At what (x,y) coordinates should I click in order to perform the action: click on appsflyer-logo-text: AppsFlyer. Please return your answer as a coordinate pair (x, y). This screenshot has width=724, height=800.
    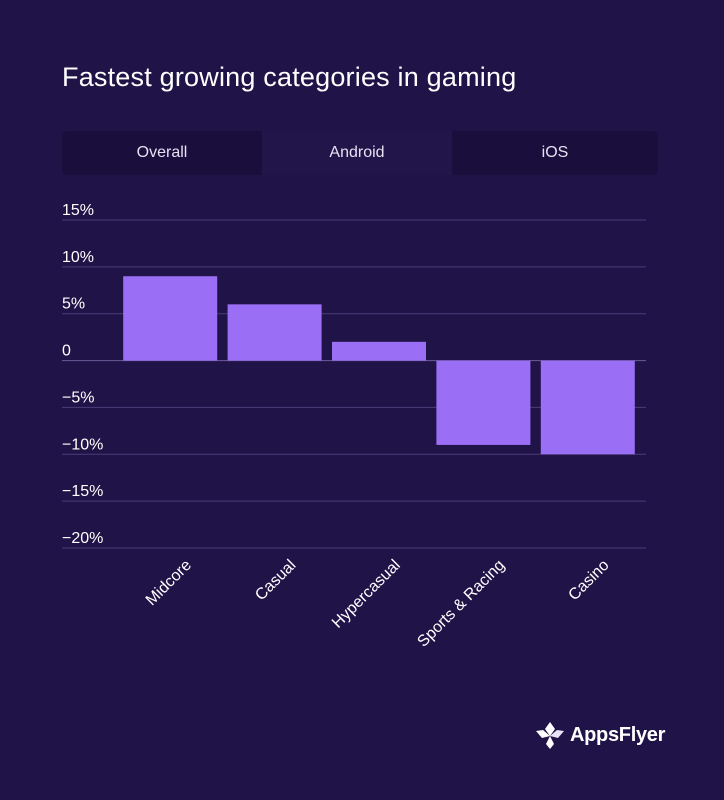
    Looking at the image, I should click on (618, 734).